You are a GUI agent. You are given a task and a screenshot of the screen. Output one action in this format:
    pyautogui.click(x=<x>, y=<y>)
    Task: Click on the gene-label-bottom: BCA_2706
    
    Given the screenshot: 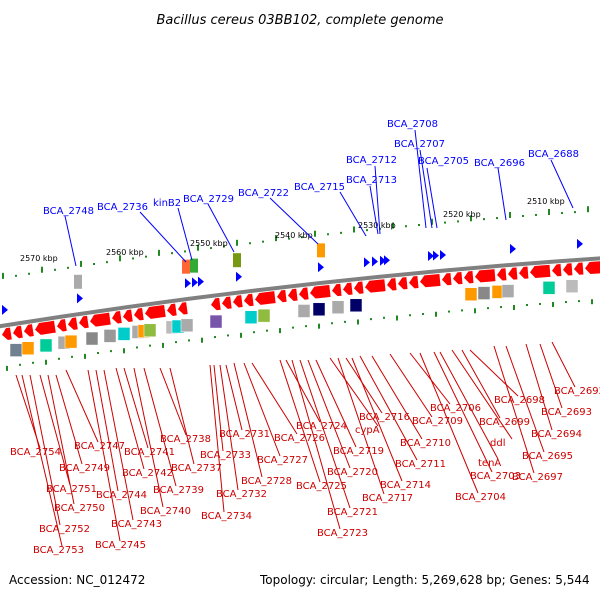 What is the action you would take?
    pyautogui.click(x=455, y=408)
    